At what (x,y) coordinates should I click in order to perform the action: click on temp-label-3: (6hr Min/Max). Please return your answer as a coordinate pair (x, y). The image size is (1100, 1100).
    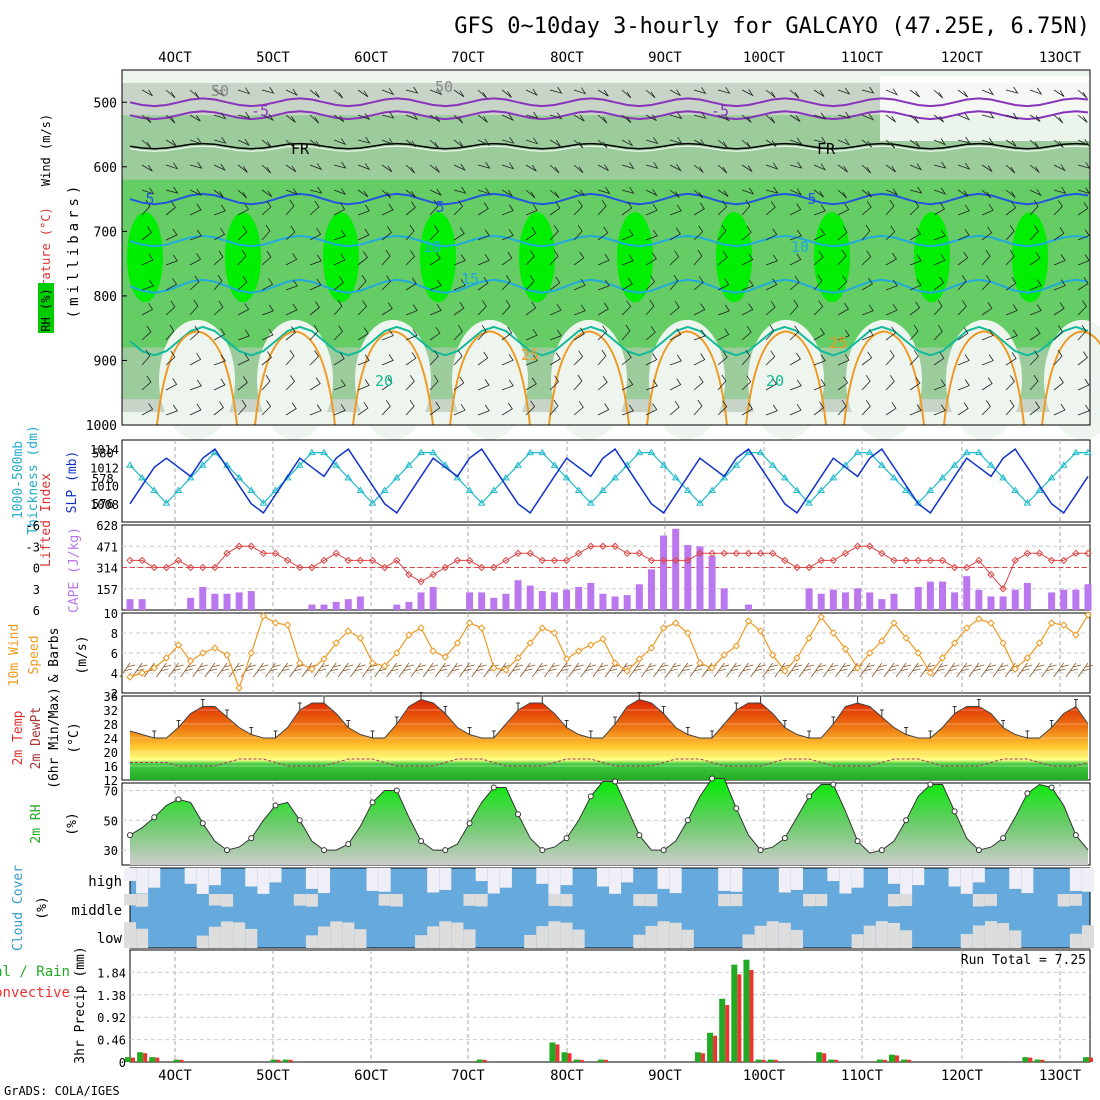
    Looking at the image, I should click on (54, 738).